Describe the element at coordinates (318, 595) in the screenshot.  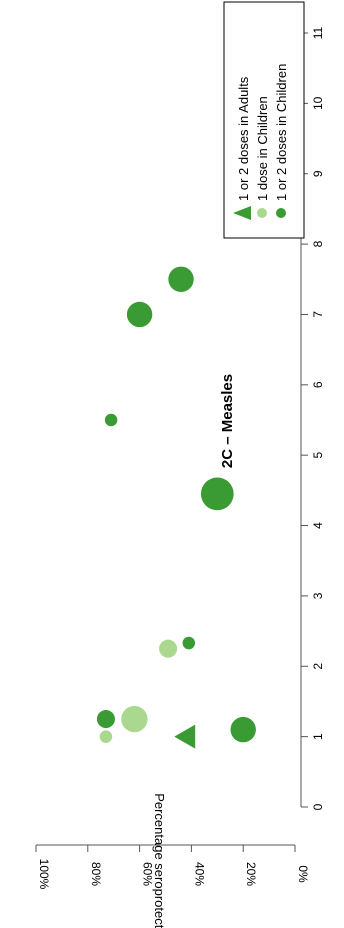
I see `x-tick-label: 3` at that location.